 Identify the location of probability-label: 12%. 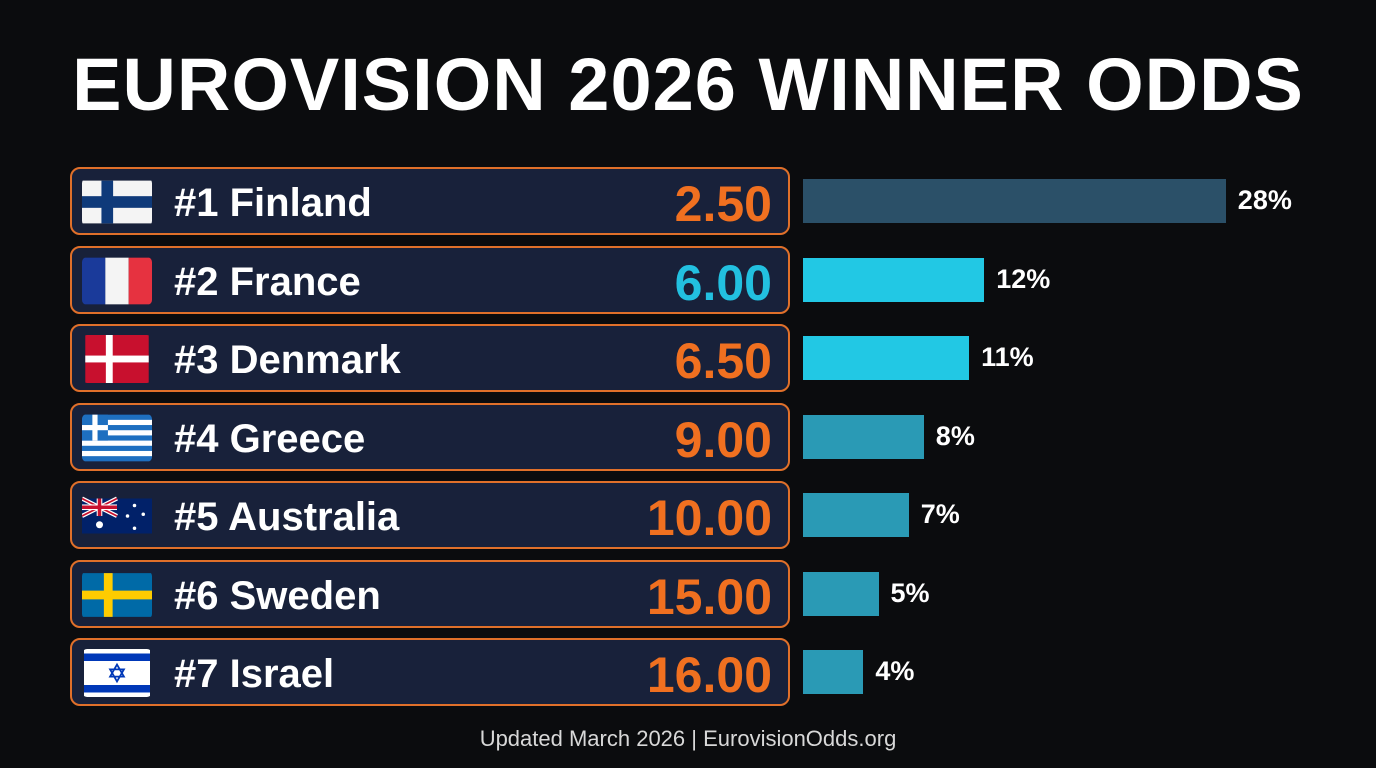
(1023, 278).